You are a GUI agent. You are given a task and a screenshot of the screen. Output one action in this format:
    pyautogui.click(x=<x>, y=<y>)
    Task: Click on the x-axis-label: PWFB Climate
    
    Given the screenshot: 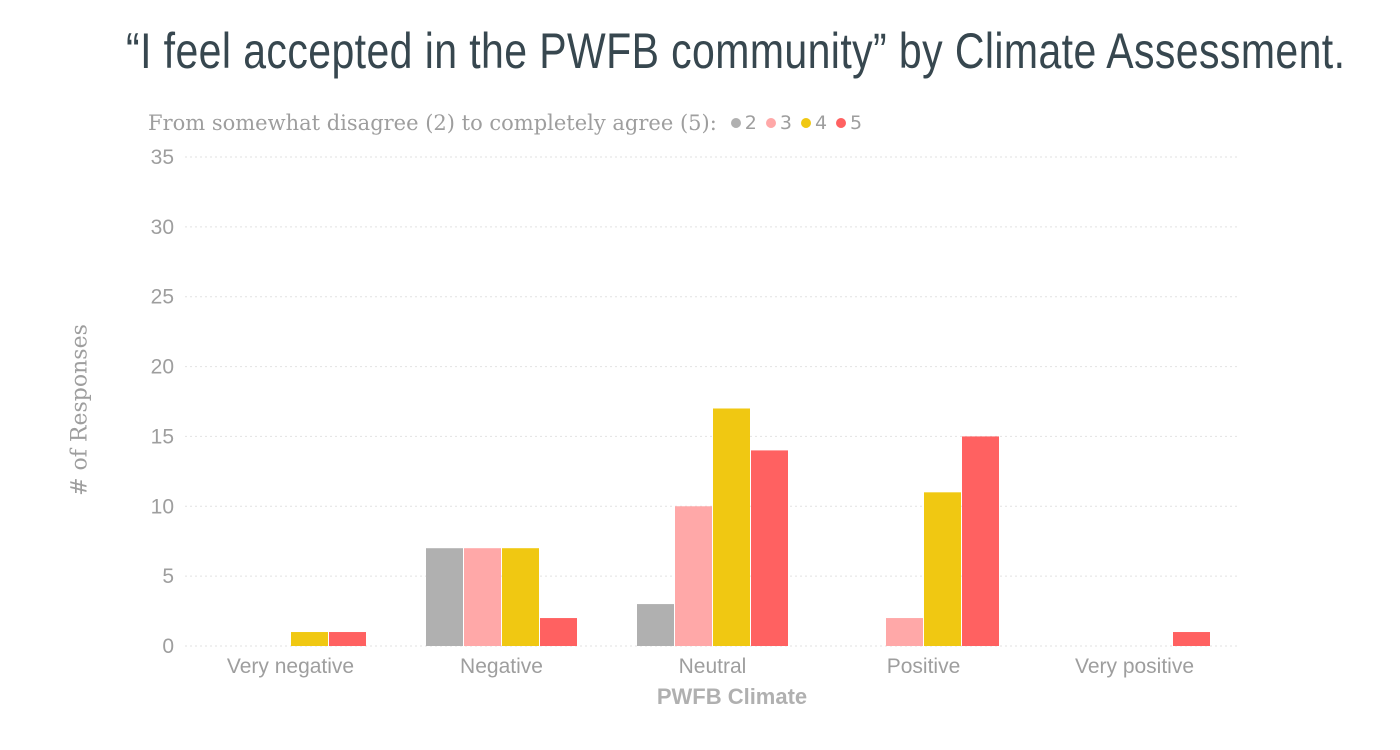 What is the action you would take?
    pyautogui.click(x=732, y=696)
    